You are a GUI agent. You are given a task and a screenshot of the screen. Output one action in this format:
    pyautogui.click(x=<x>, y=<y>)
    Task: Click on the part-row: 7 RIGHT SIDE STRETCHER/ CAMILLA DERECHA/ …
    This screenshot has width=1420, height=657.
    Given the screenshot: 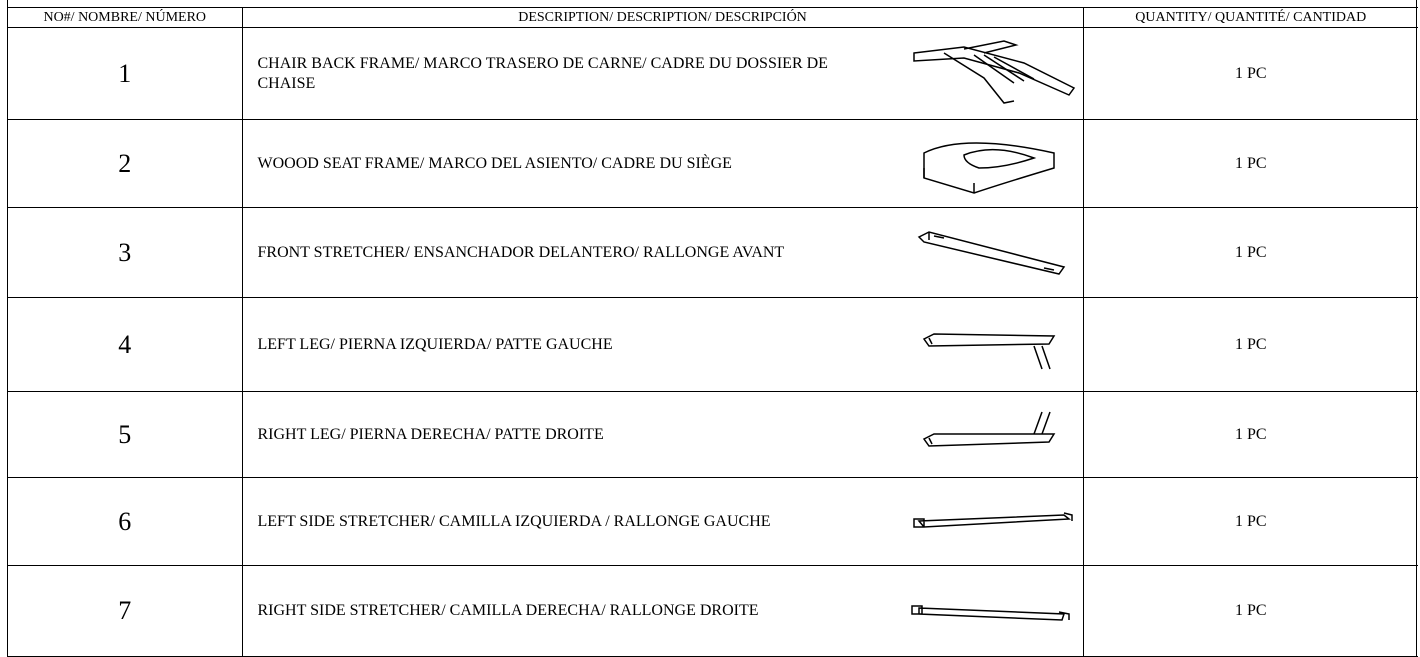 What is the action you would take?
    pyautogui.click(x=713, y=611)
    